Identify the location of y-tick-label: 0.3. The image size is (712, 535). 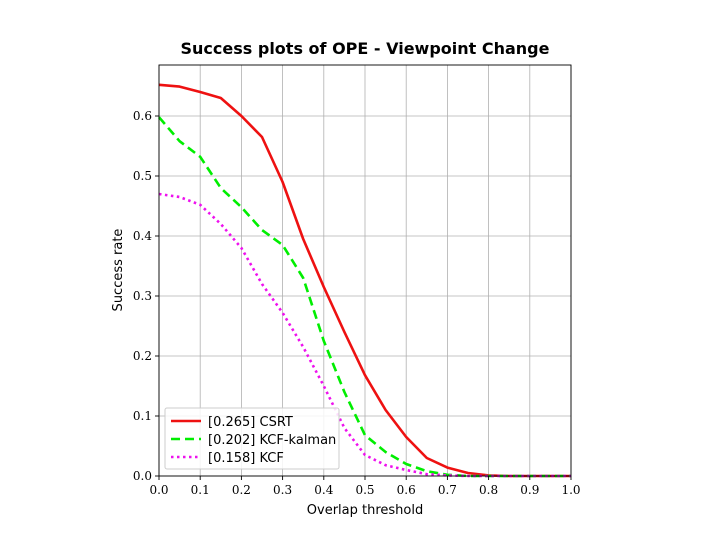
(142, 296).